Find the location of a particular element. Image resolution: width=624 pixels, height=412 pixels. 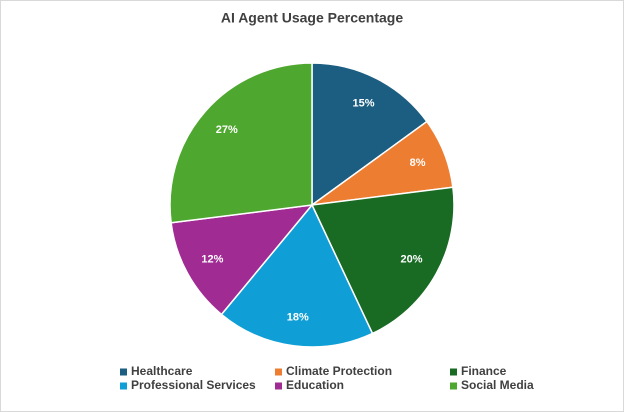

chart-title: AI Agent Usage Percentage is located at coordinates (312, 18).